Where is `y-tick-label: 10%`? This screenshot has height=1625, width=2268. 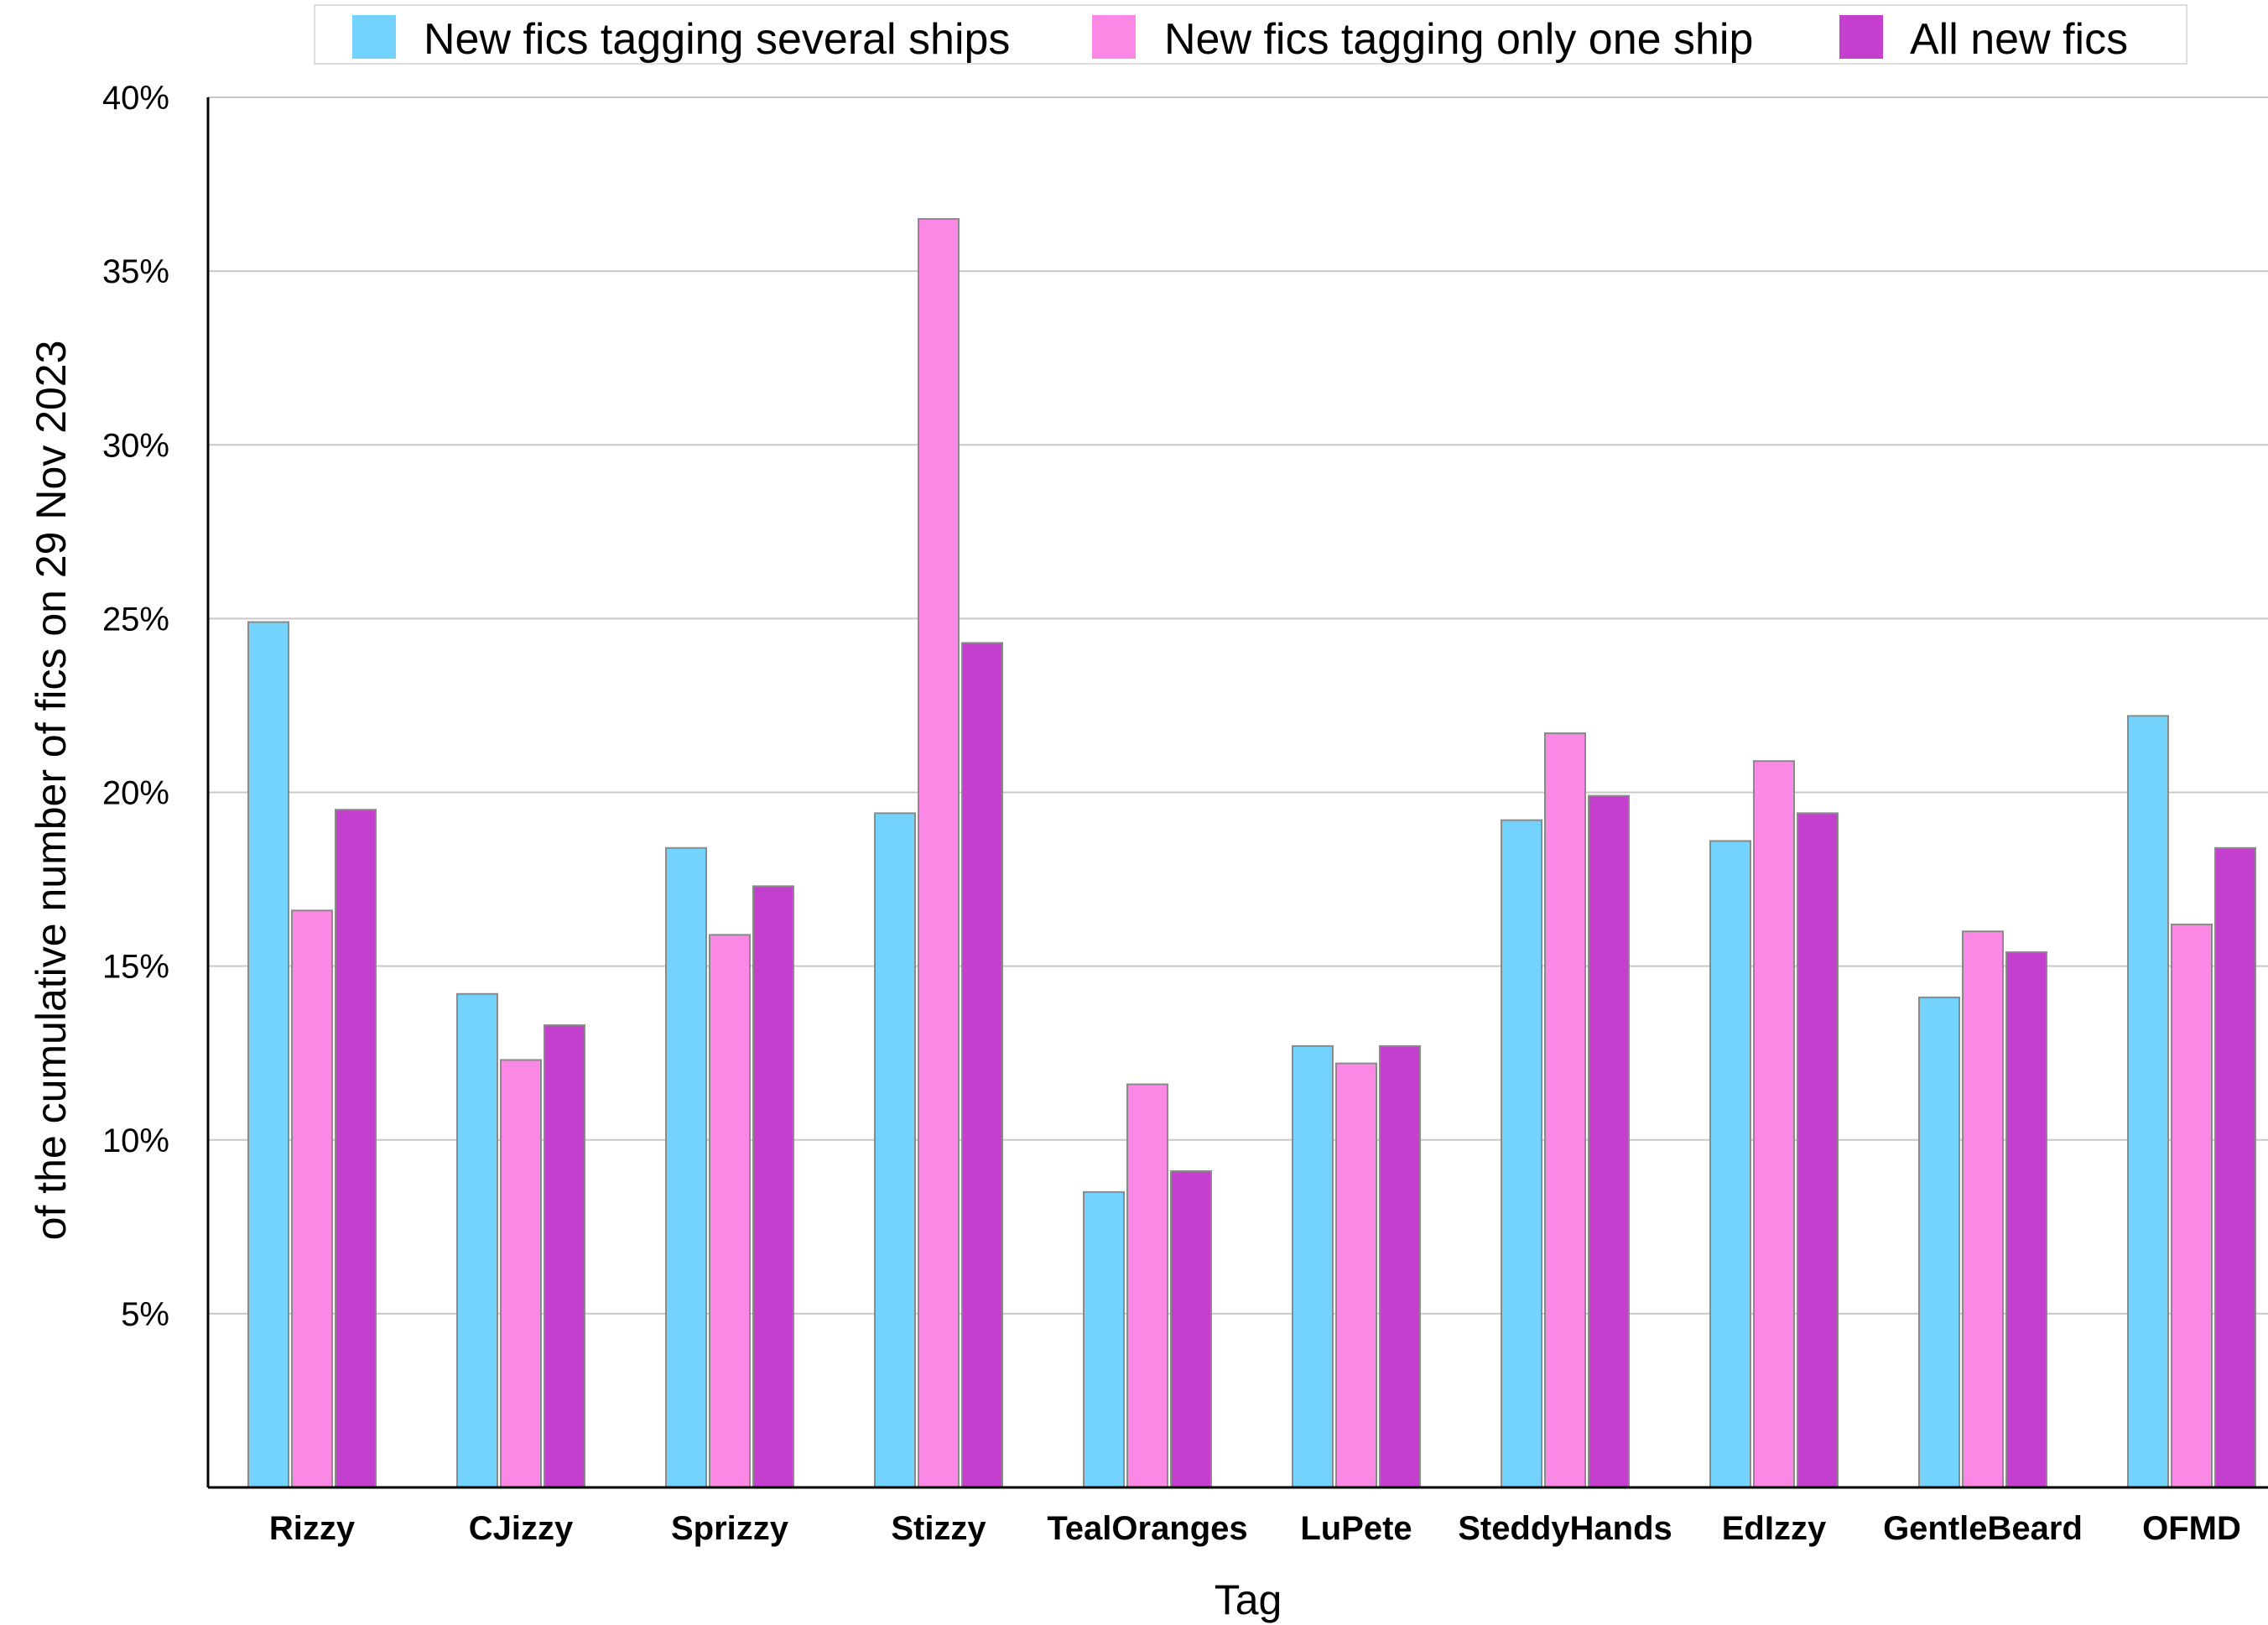 y-tick-label: 10% is located at coordinates (135, 1140).